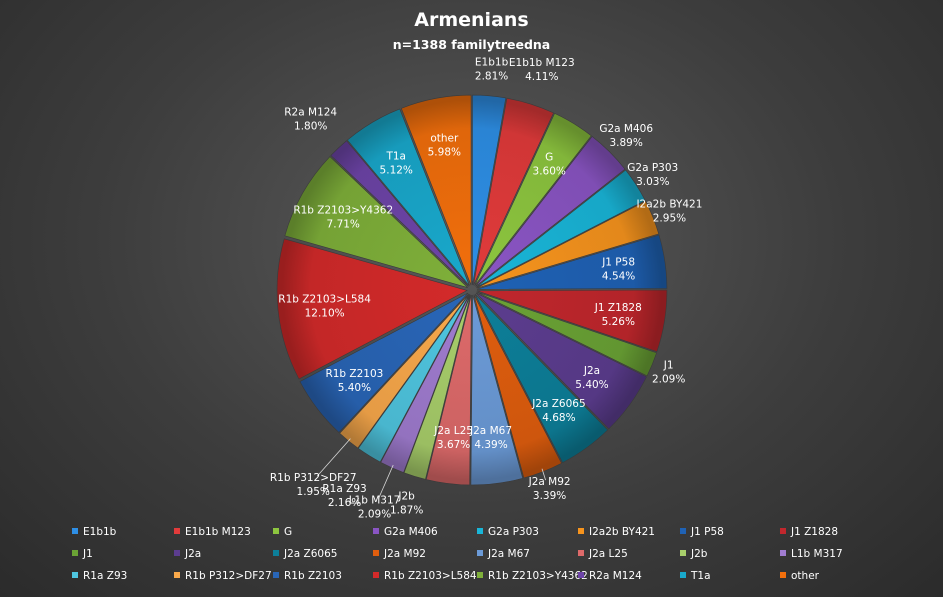 The image size is (943, 597). What do you see at coordinates (276, 553) in the screenshot?
I see `legend-swatch-j2a-z6065` at bounding box center [276, 553].